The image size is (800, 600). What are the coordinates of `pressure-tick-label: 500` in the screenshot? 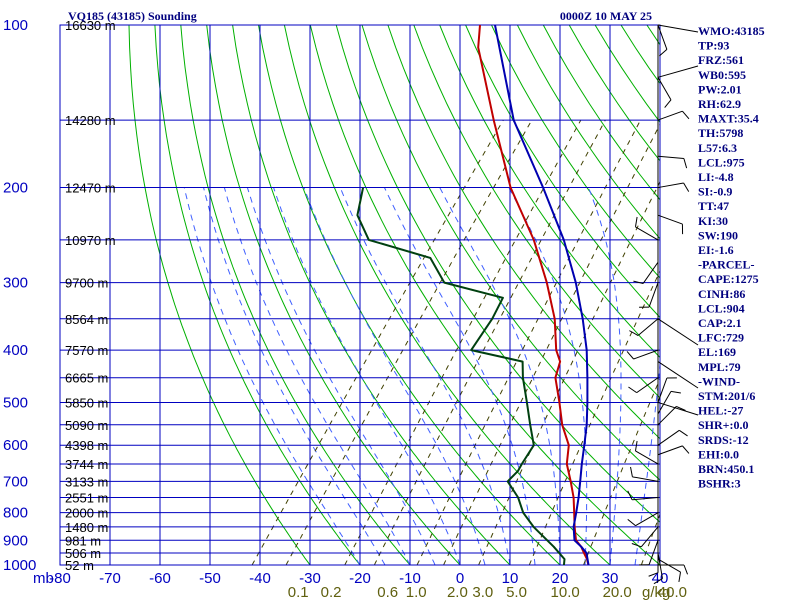 It's located at (15, 402).